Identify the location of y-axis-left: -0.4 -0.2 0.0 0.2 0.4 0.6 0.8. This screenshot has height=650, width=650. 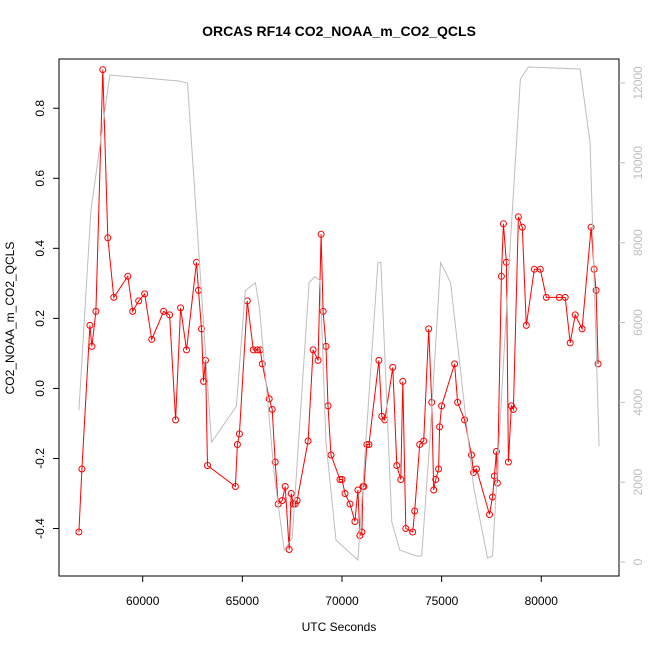
(46, 319).